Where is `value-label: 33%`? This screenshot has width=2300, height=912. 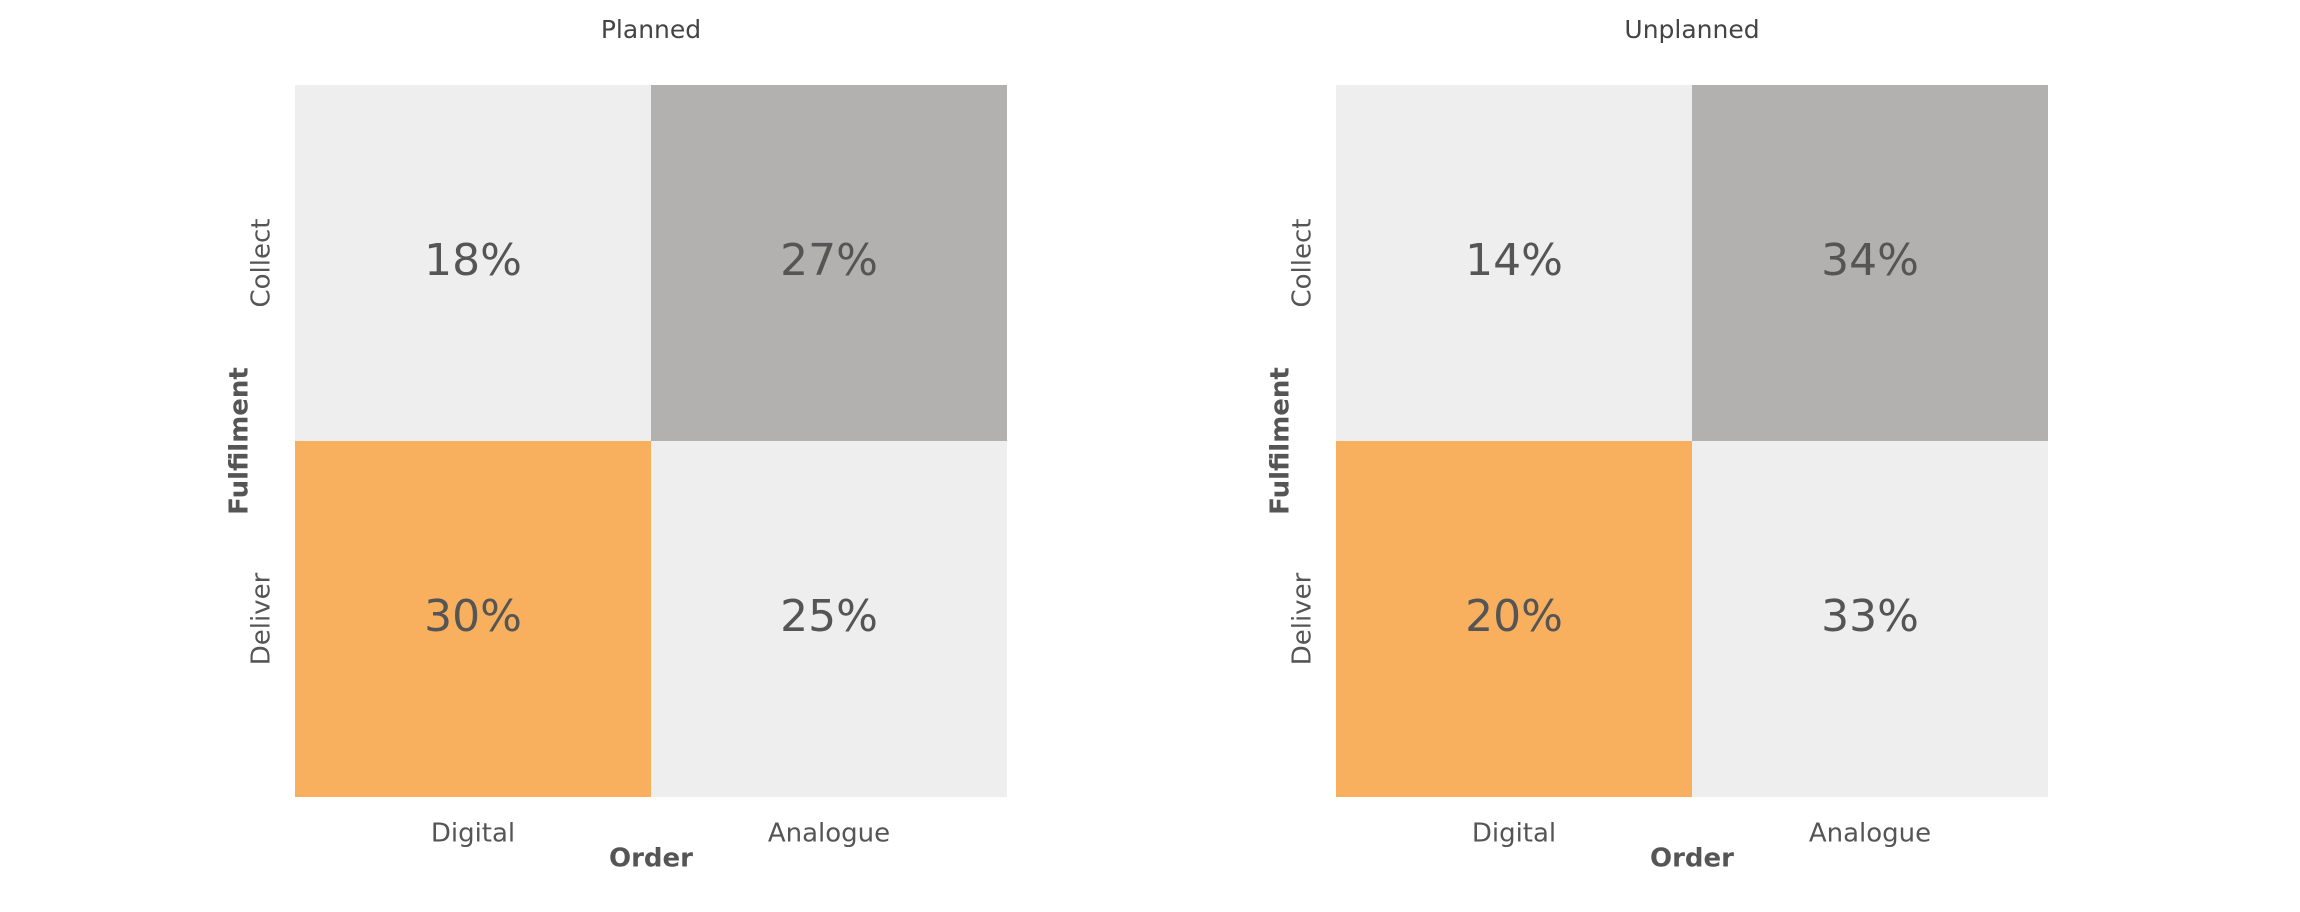 value-label: 33% is located at coordinates (1870, 616).